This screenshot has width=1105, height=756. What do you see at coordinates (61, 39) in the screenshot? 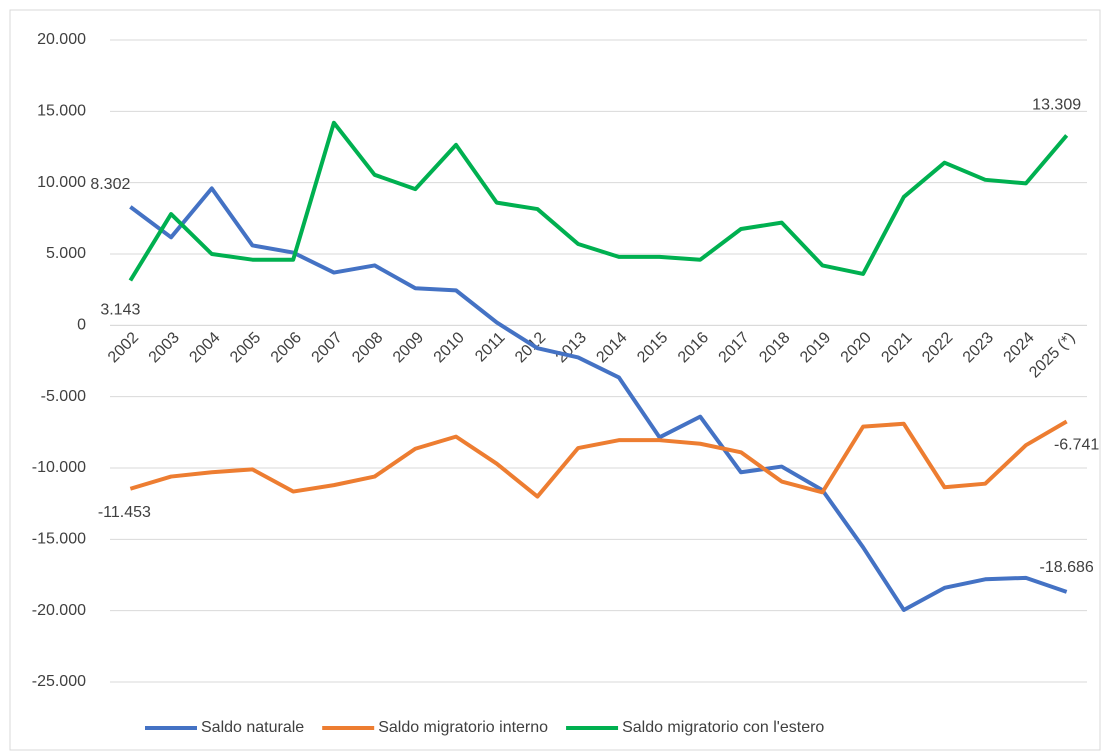
I see `y-tick-label: 20.000` at bounding box center [61, 39].